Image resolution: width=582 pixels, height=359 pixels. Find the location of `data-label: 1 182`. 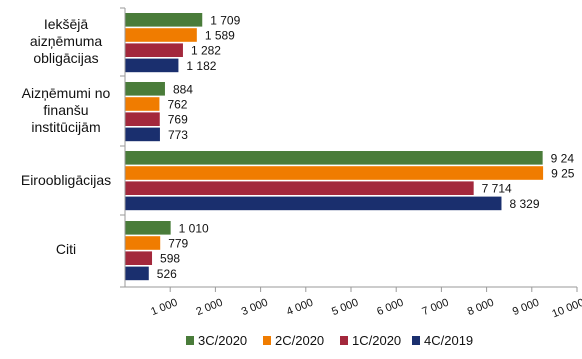

data-label: 1 182 is located at coordinates (201, 66).